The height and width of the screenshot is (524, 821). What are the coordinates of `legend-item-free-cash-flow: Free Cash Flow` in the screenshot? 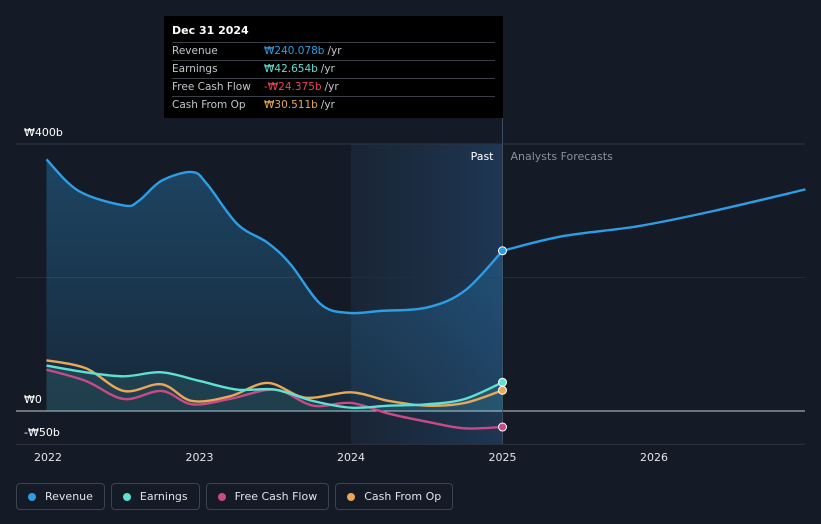 It's located at (267, 496).